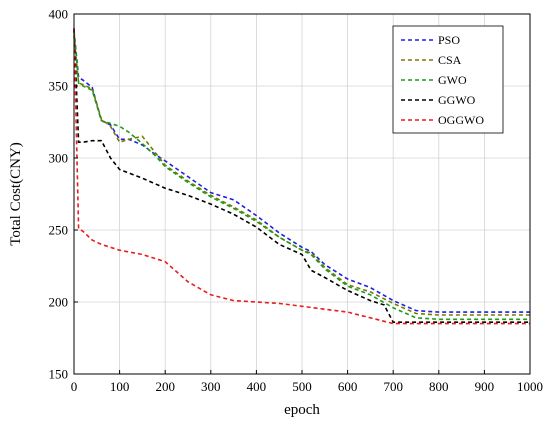 The image size is (550, 428). I want to click on x-tick-label: 0, so click(74, 386).